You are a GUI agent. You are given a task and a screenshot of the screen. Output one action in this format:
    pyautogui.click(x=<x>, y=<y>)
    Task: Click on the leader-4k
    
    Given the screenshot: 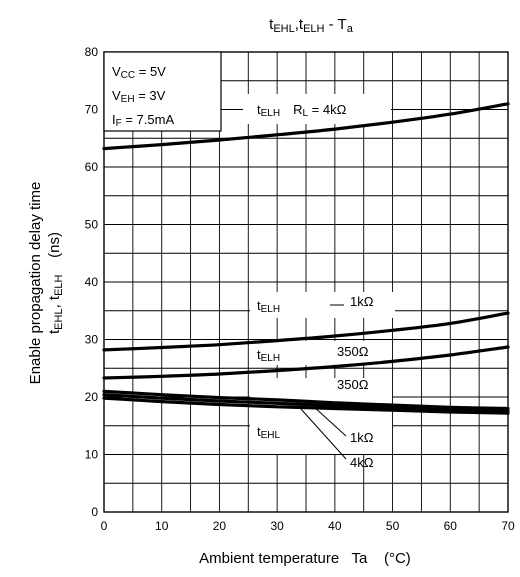 What is the action you would take?
    pyautogui.click(x=323, y=434)
    